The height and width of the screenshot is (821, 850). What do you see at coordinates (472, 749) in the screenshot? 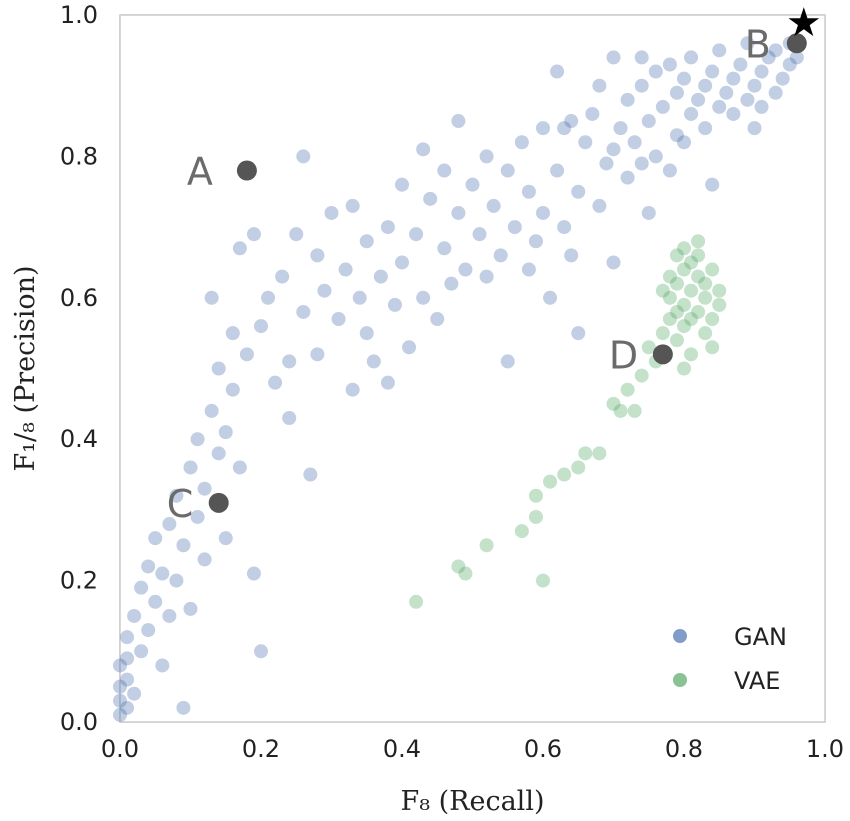
I see `x-tick-labels: 0.0 0.2 0.4 0.6 0.8 1.0` at bounding box center [472, 749].